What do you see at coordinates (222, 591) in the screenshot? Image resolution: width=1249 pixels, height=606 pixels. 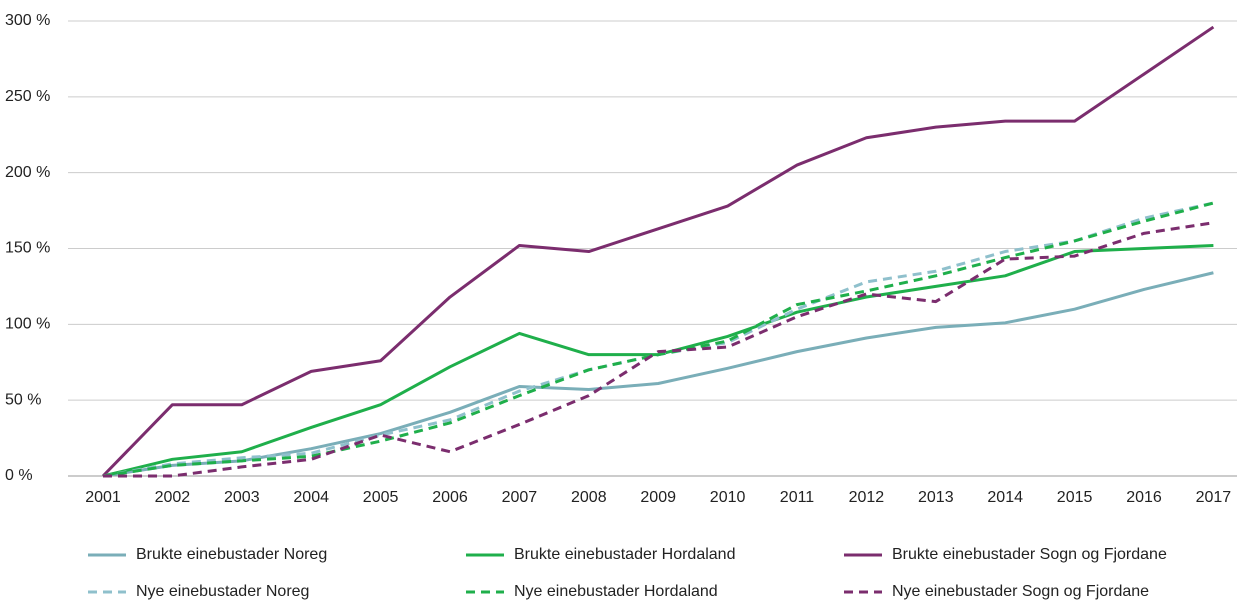 I see `legend-label: Nye einebustader Noreg` at bounding box center [222, 591].